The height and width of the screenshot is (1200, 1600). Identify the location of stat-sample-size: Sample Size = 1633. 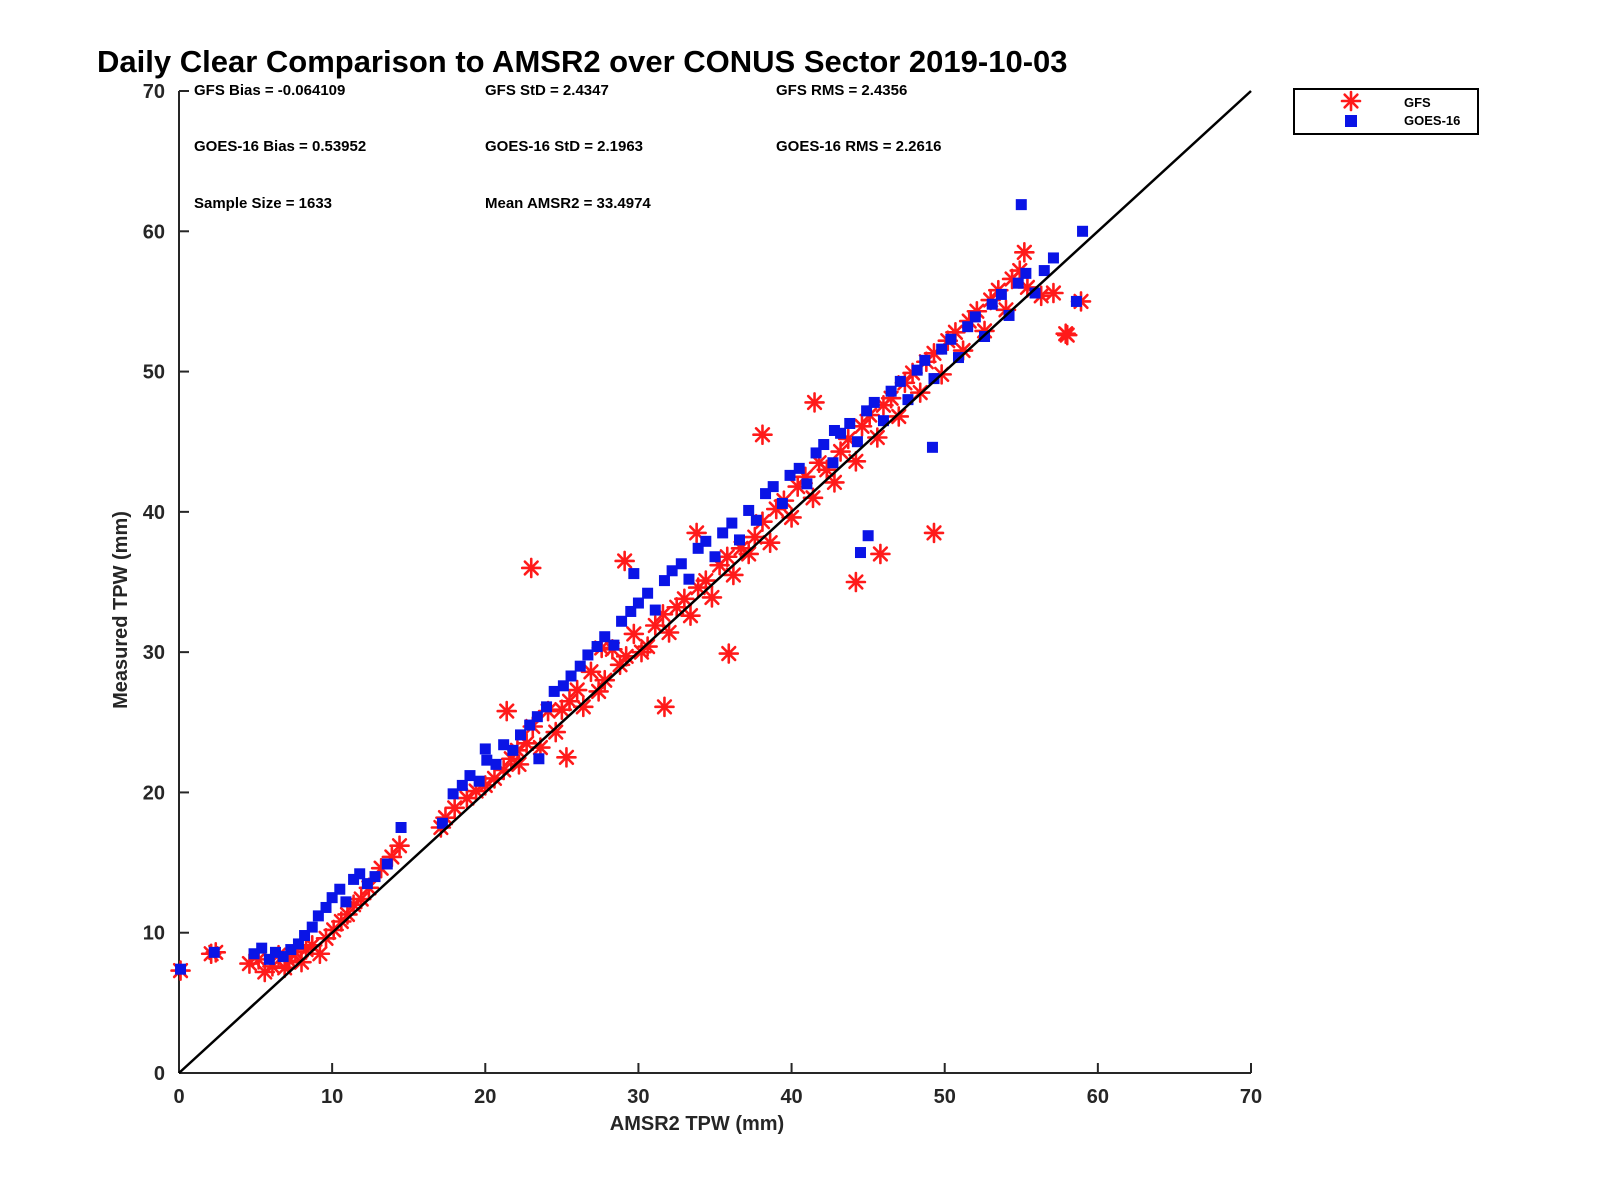
(263, 203).